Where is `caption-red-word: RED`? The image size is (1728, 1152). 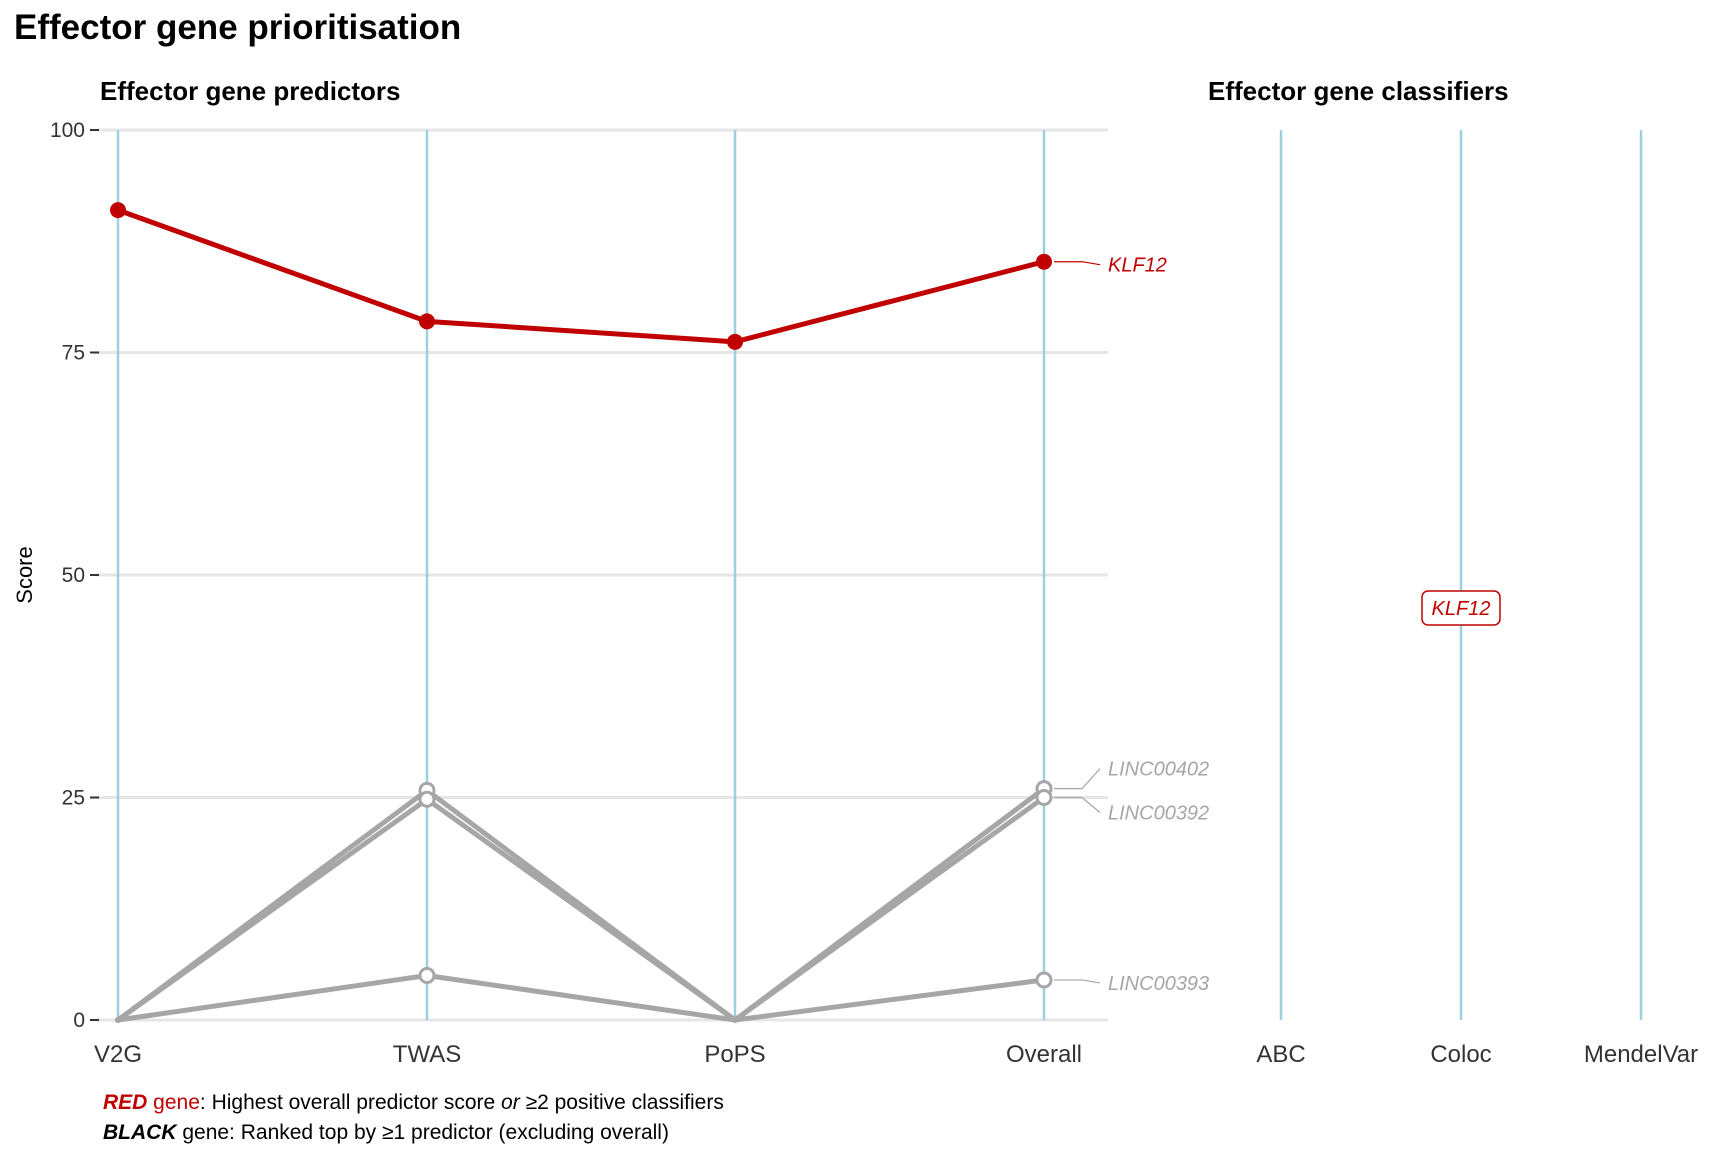 caption-red-word: RED is located at coordinates (125, 1102).